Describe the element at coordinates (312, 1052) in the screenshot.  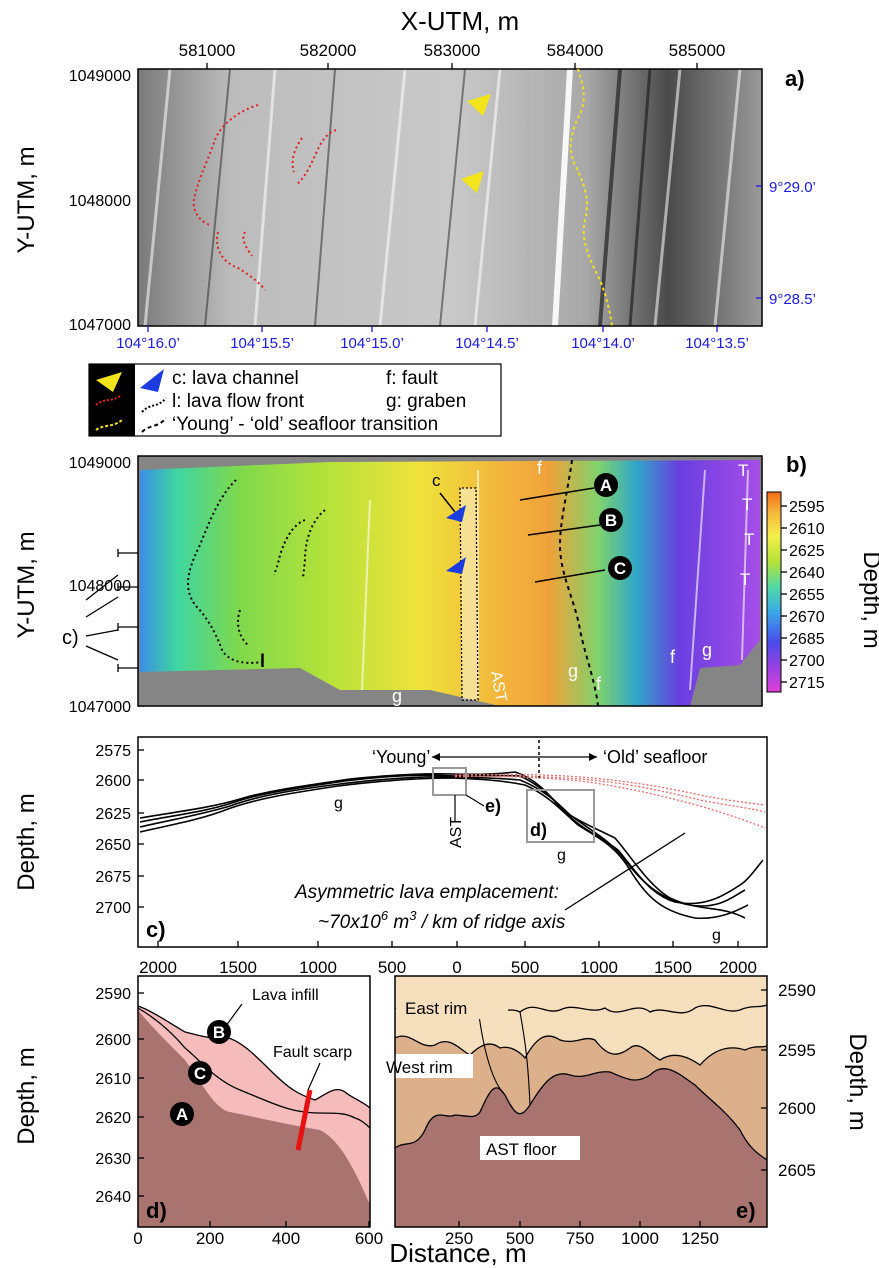
I see `fault-scarp-label: Fault scarp` at that location.